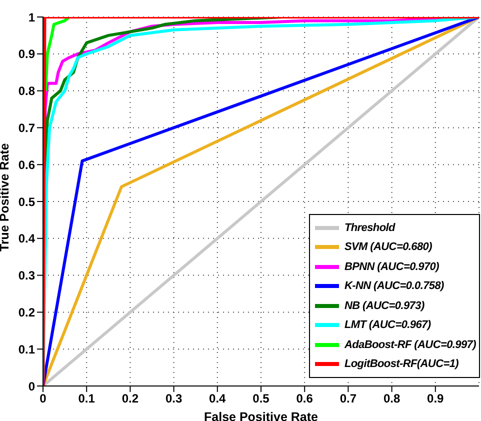 The height and width of the screenshot is (421, 481). I want to click on x-tick-label: 0.8, so click(391, 399).